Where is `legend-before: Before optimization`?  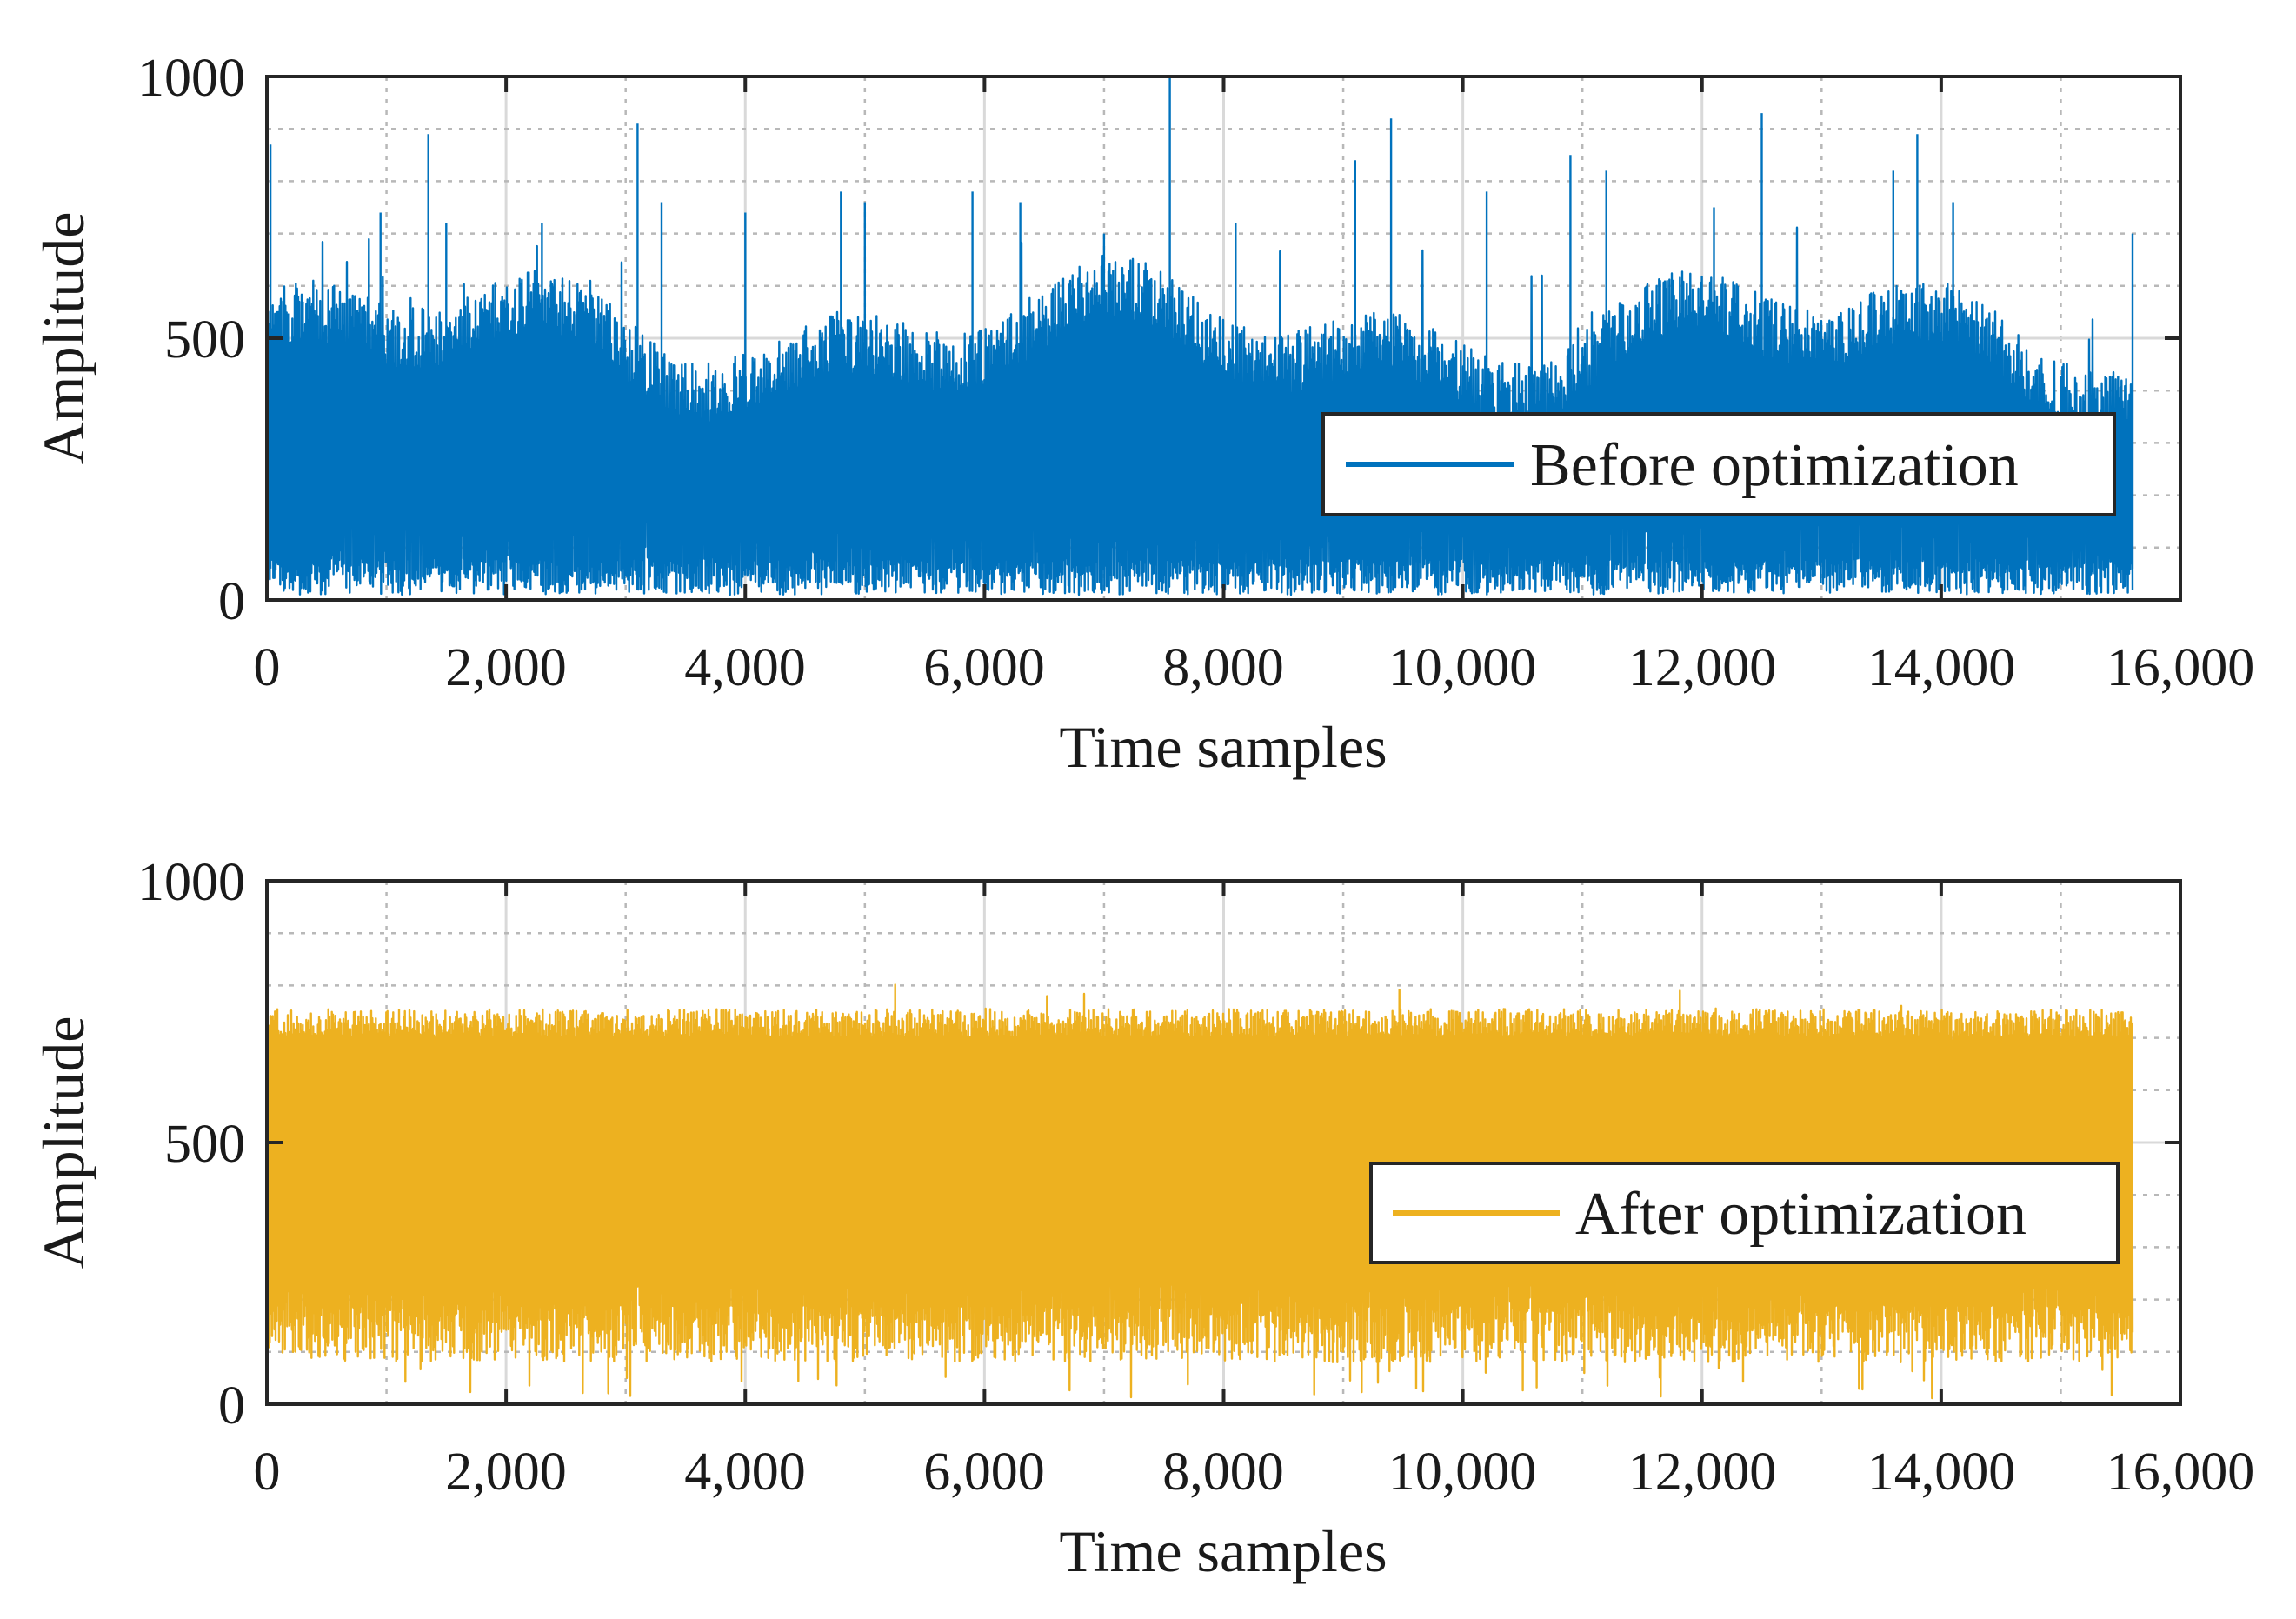 legend-before: Before optimization is located at coordinates (1718, 464).